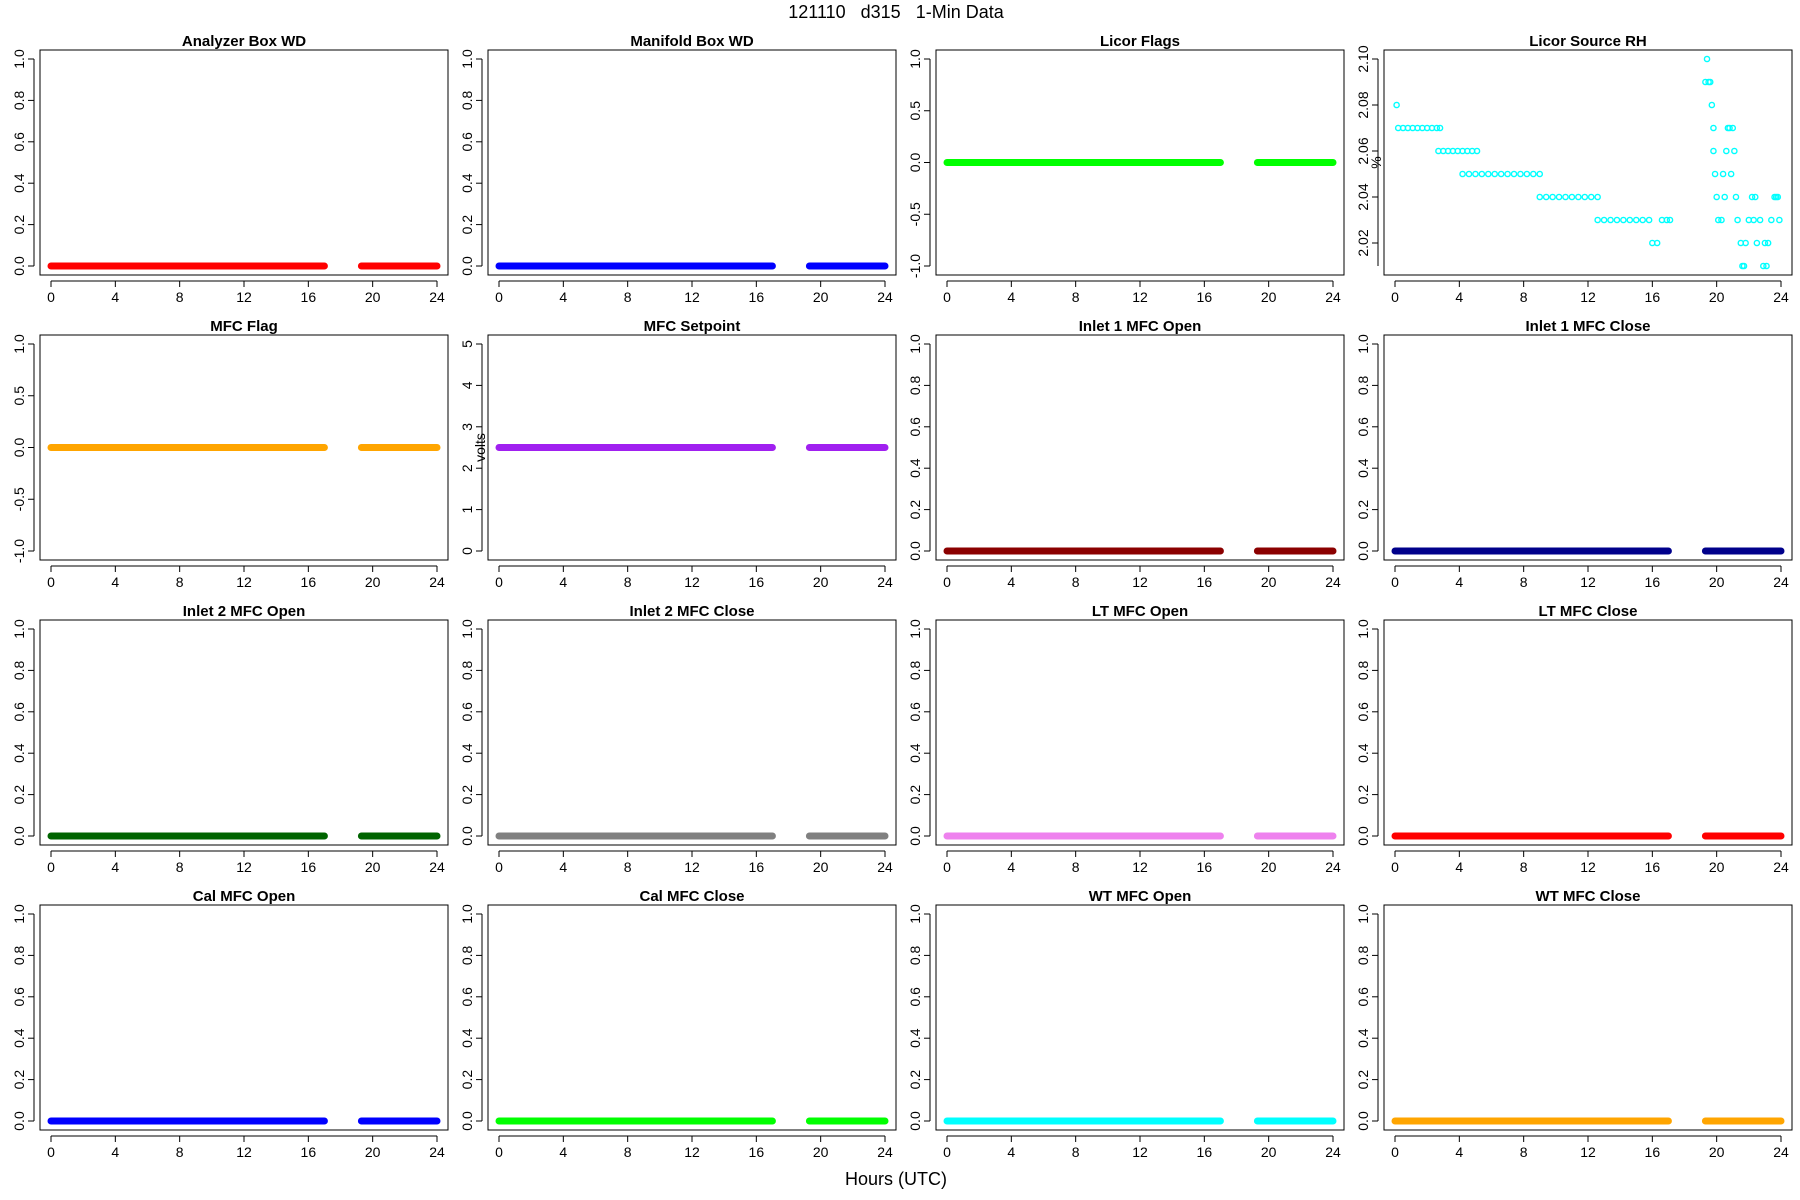 The height and width of the screenshot is (1200, 1800). Describe the element at coordinates (1363, 104) in the screenshot. I see `y-tick-label: 2.08` at that location.